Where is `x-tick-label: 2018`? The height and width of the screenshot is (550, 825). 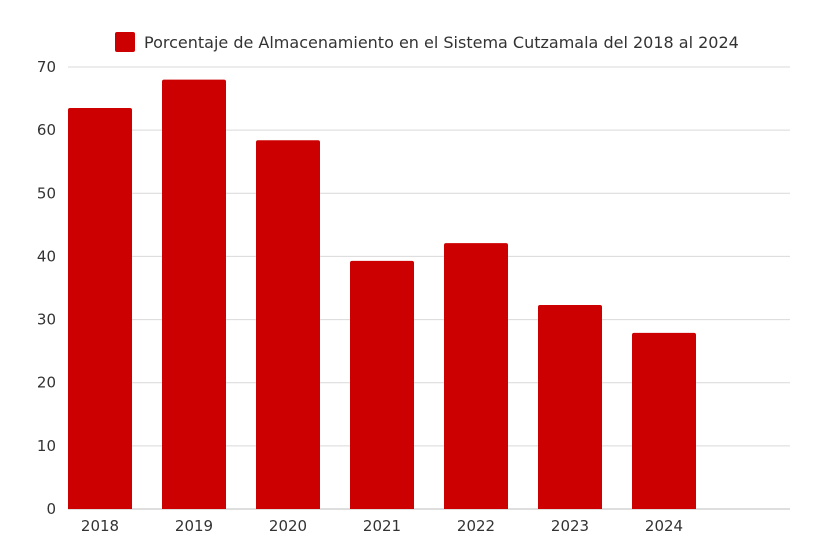
x-tick-label: 2018 is located at coordinates (100, 526).